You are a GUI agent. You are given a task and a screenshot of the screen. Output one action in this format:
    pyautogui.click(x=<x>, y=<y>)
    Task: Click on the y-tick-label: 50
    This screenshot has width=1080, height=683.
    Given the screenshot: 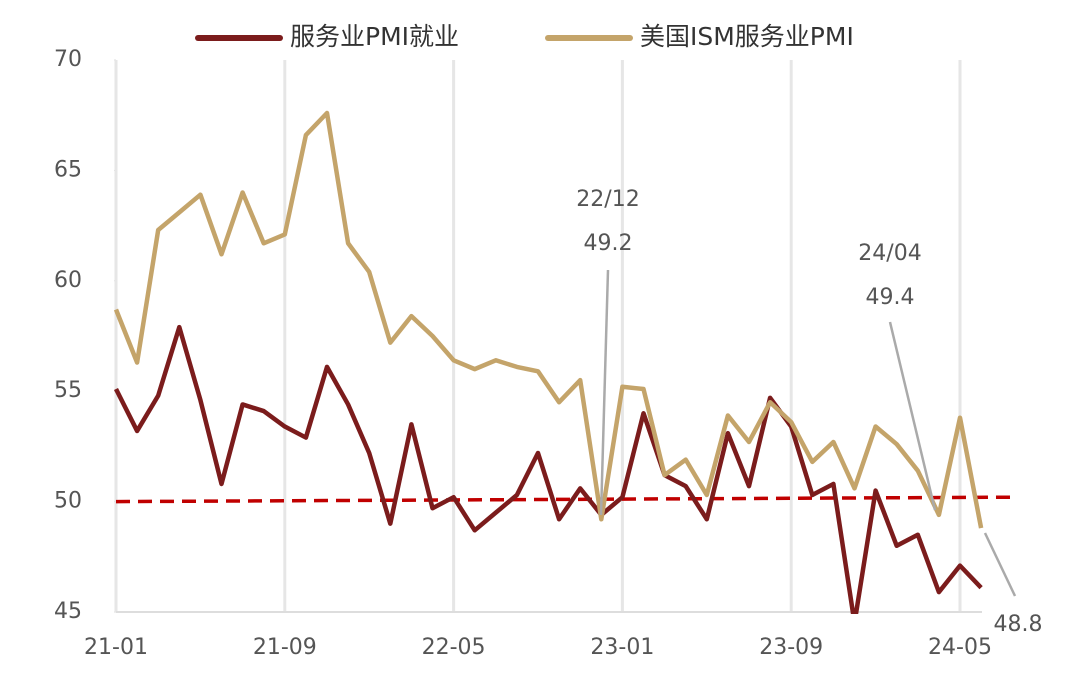 What is the action you would take?
    pyautogui.click(x=68, y=501)
    